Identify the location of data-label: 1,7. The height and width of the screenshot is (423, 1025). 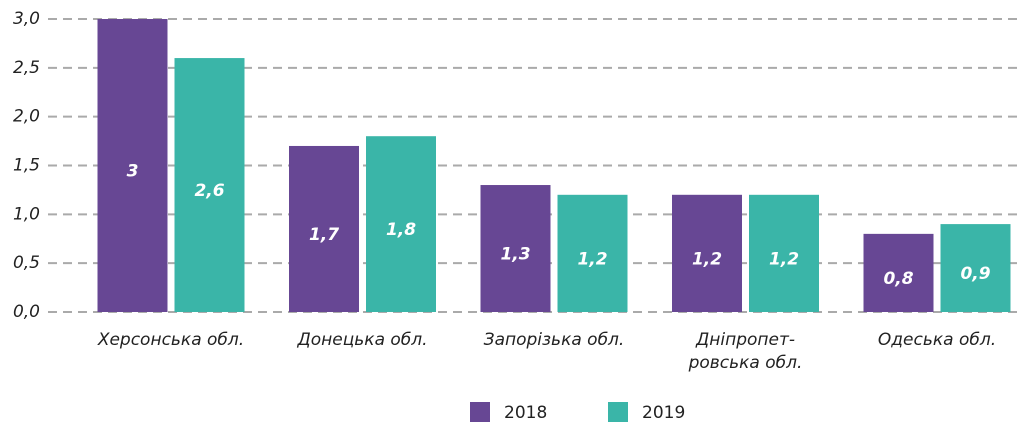
(324, 235).